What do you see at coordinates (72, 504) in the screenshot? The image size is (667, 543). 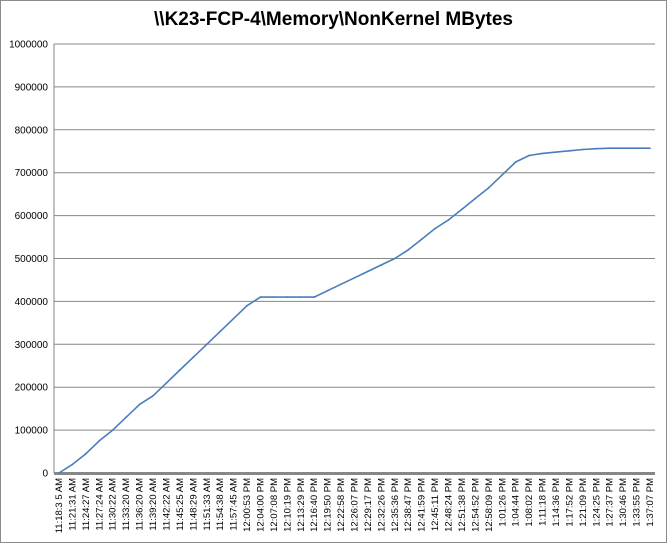 I see `x-tick-label: 11:21:31 AM` at bounding box center [72, 504].